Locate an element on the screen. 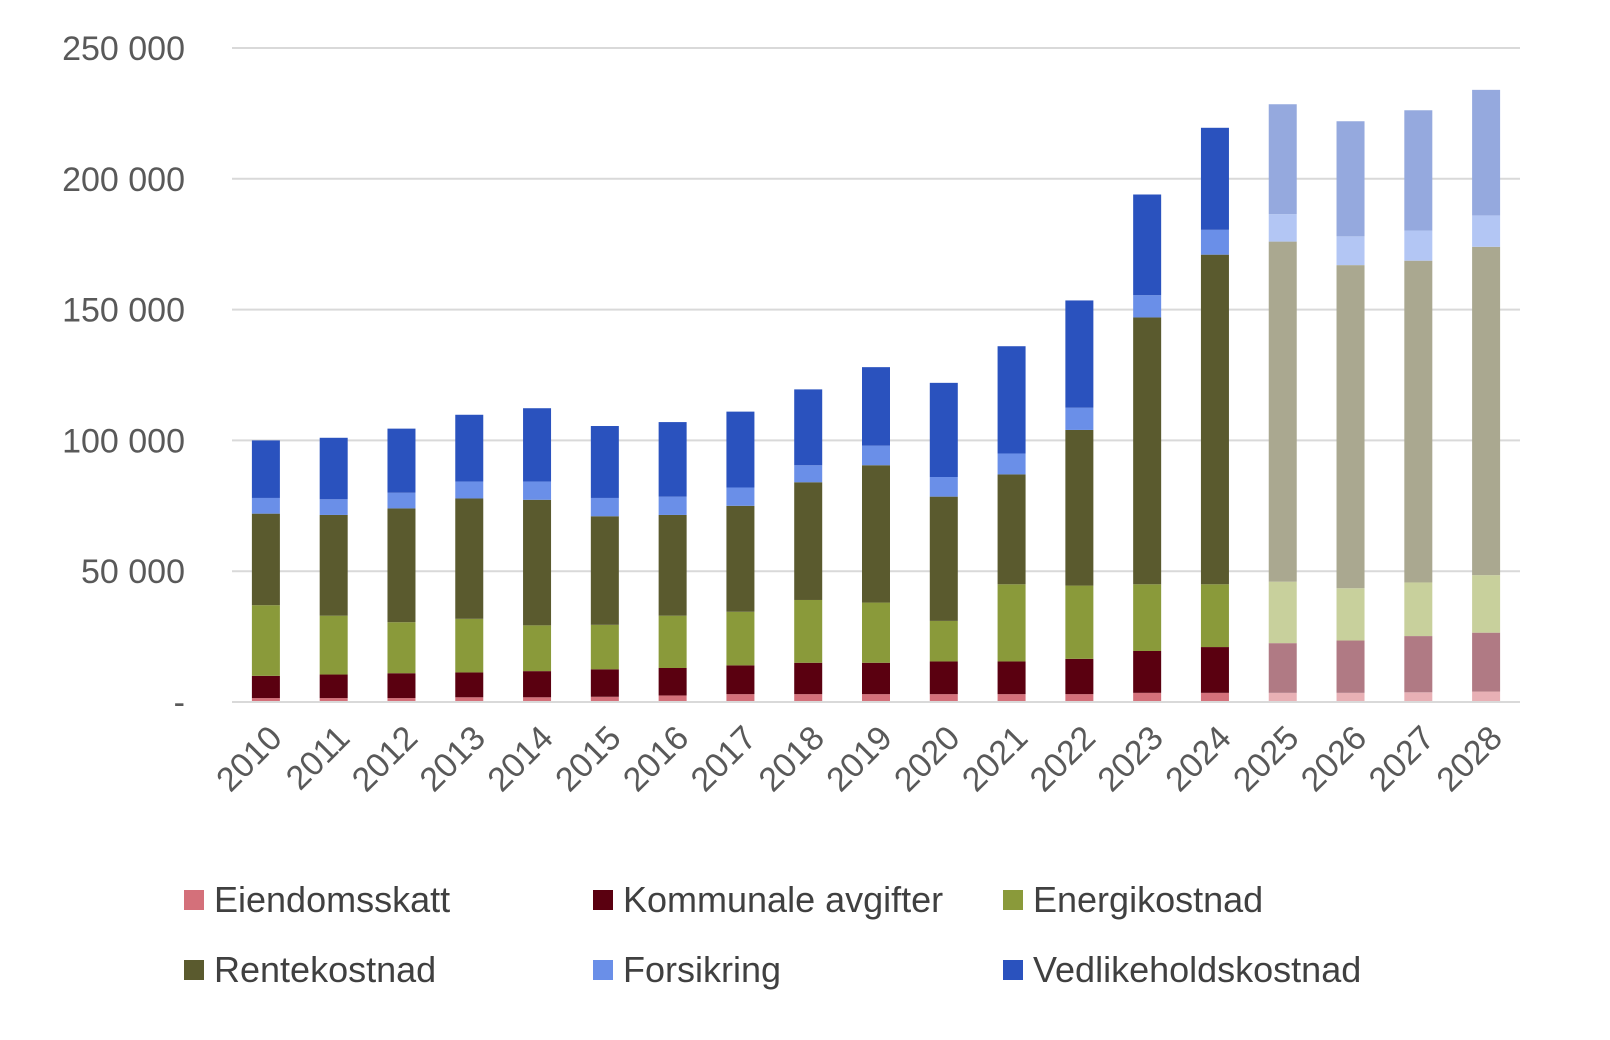 Image resolution: width=1610 pixels, height=1040 pixels. legend-item: Forsikring is located at coordinates (687, 969).